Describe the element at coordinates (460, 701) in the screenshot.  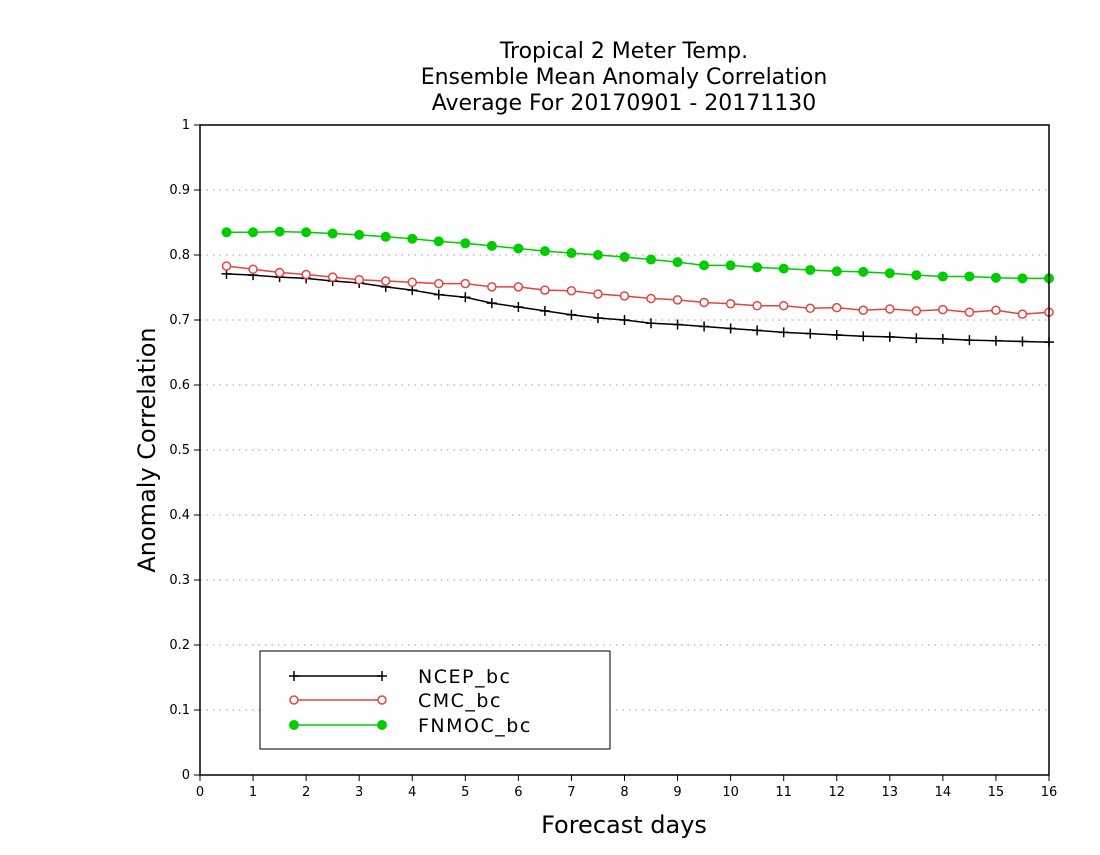
I see `legend-label: CMC_bc` at that location.